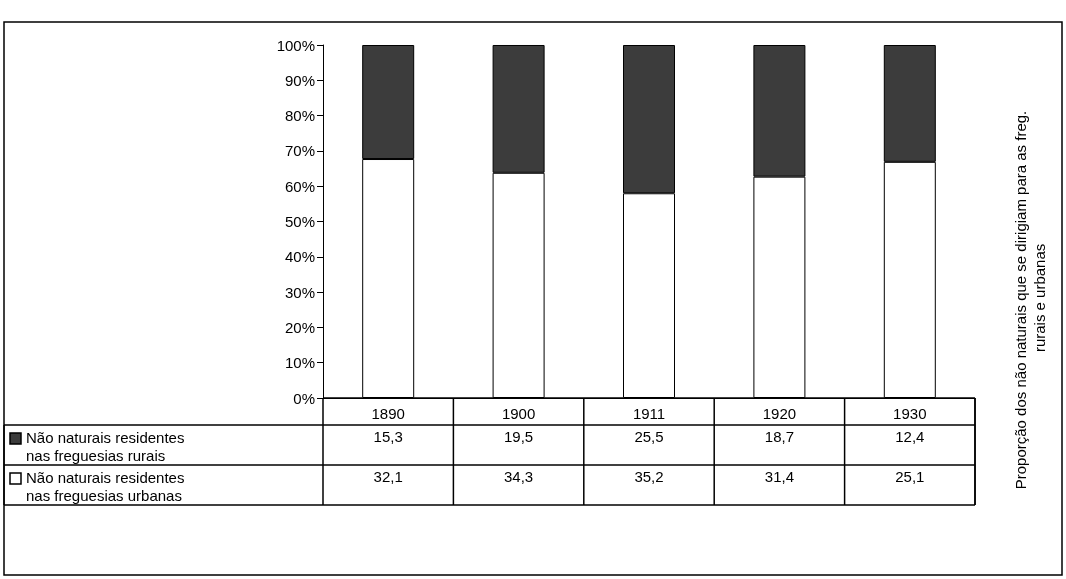  What do you see at coordinates (299, 80) in the screenshot?
I see `y-tick-label: 90%` at bounding box center [299, 80].